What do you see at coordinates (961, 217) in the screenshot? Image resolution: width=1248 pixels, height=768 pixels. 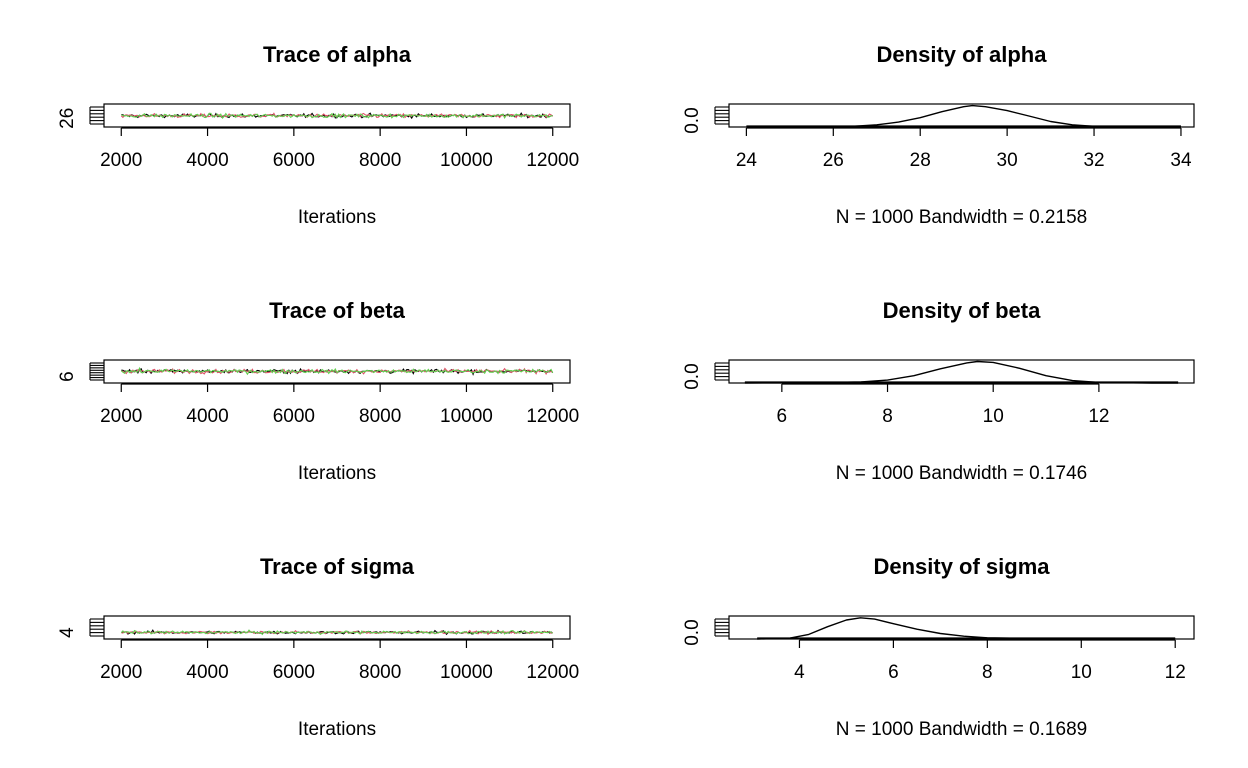 I see `x-axis-label: N = 1000 Bandwidth = 0.2158` at bounding box center [961, 217].